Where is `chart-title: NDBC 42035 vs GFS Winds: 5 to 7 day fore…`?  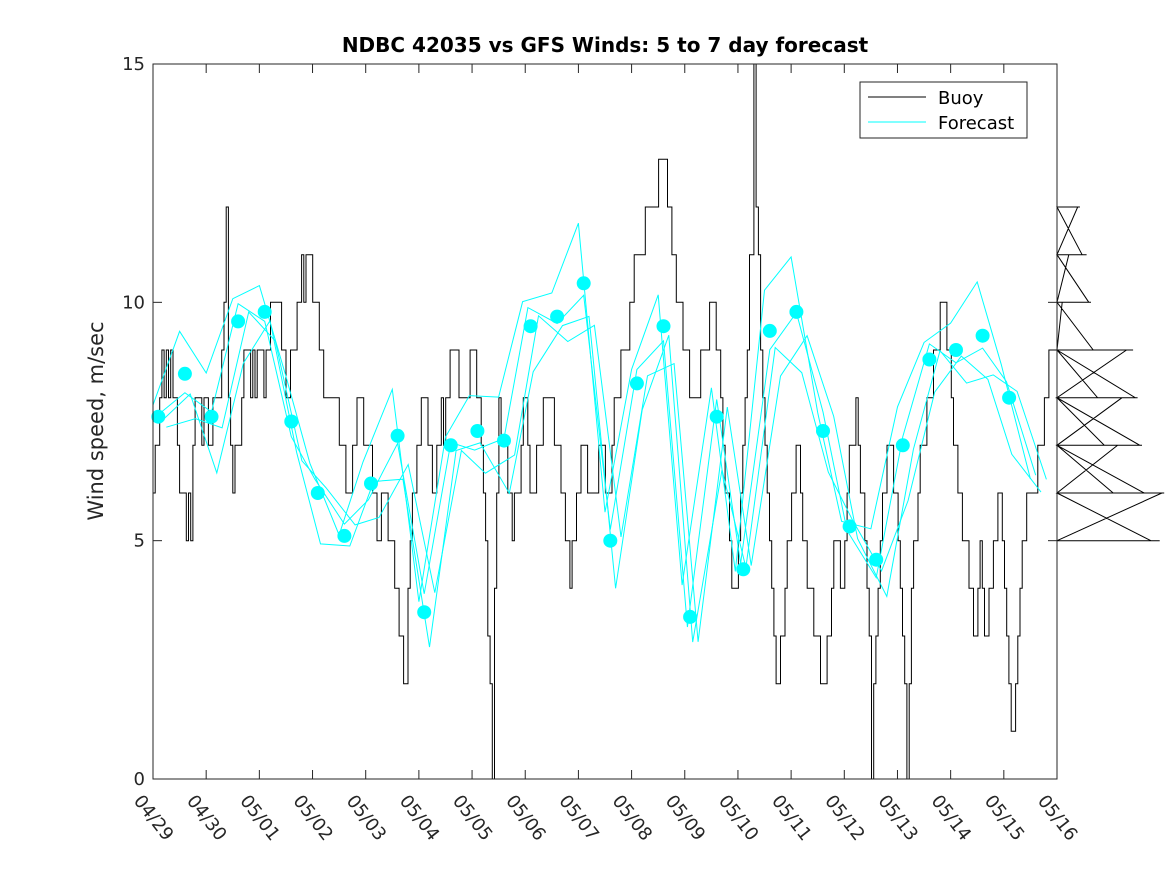
chart-title: NDBC 42035 vs GFS Winds: 5 to 7 day fore… is located at coordinates (605, 45).